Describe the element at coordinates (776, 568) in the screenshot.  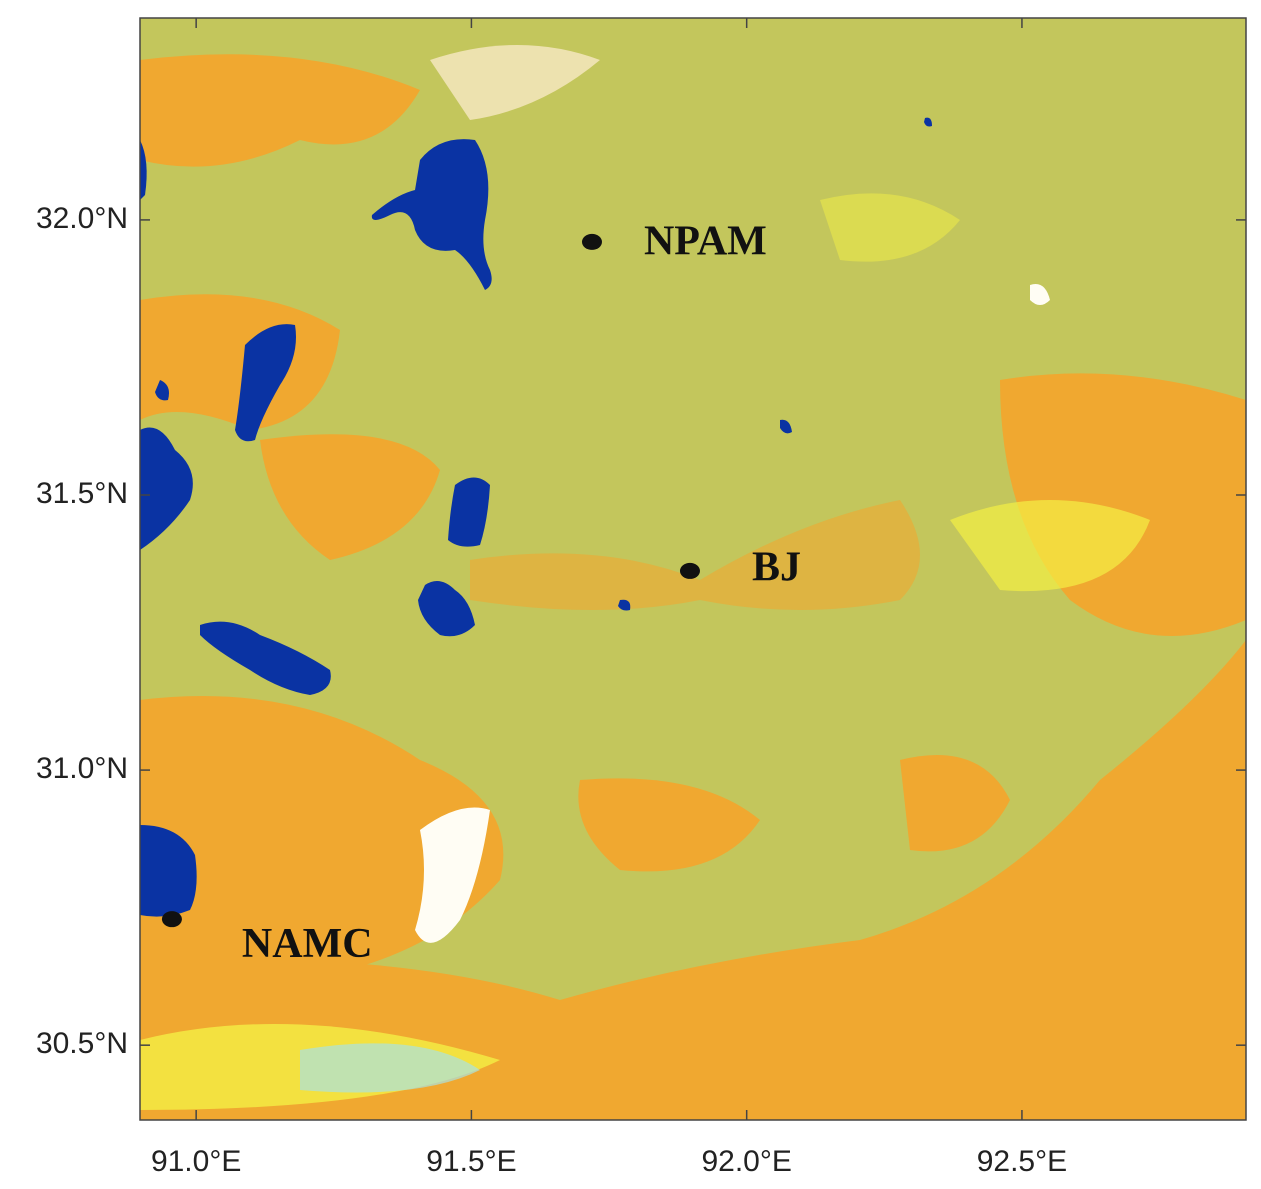
I see `station-label: BJ` at that location.